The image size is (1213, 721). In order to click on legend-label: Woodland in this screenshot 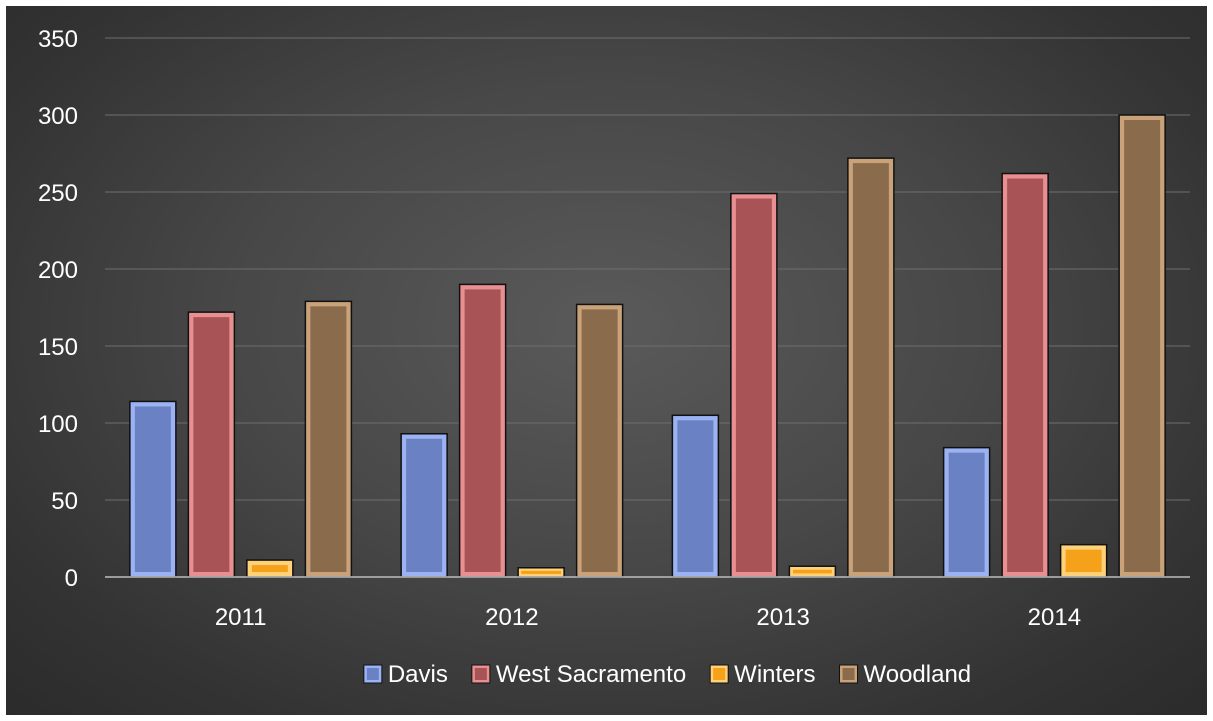, I will do `click(918, 674)`.